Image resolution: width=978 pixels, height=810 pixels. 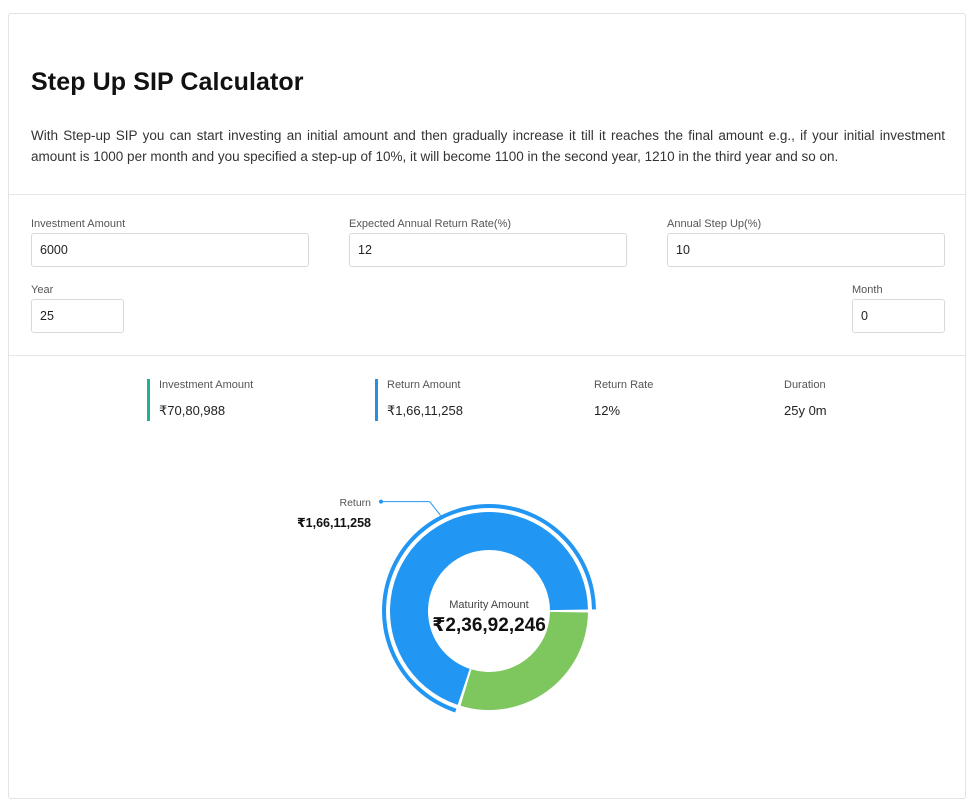 What do you see at coordinates (411, 508) in the screenshot?
I see `callout-leader-line` at bounding box center [411, 508].